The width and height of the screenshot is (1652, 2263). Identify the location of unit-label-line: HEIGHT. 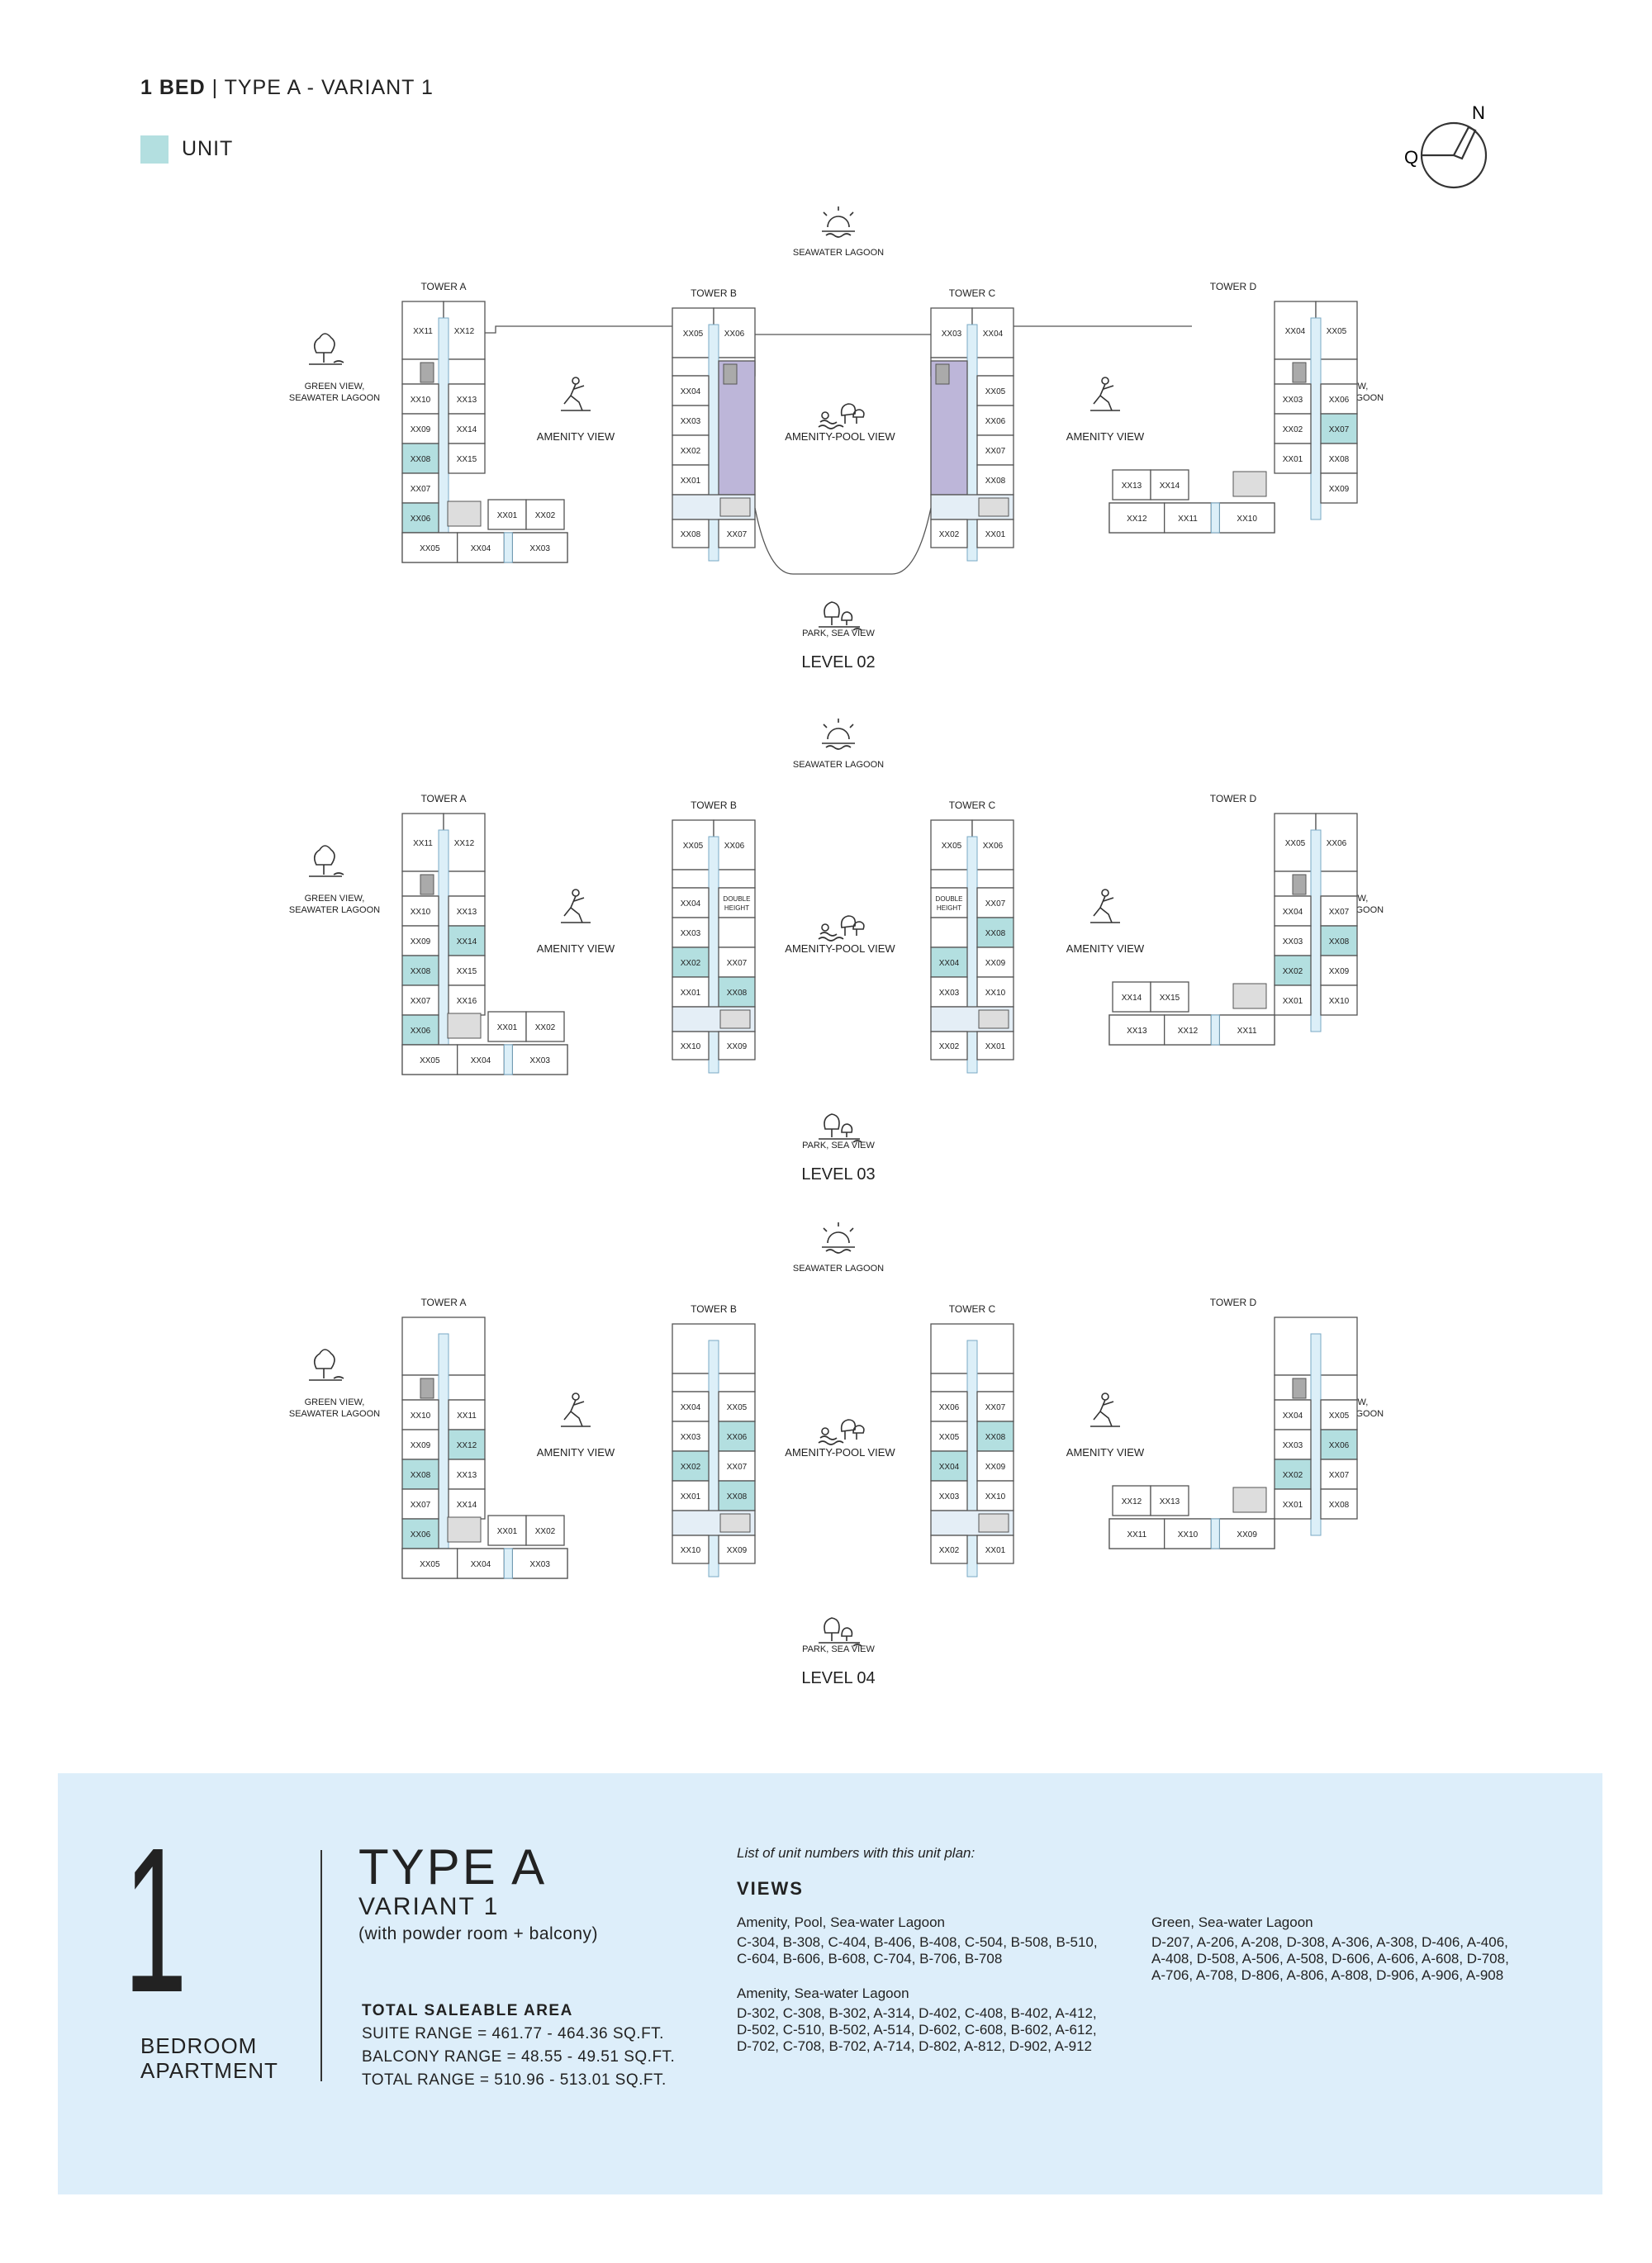
(736, 908).